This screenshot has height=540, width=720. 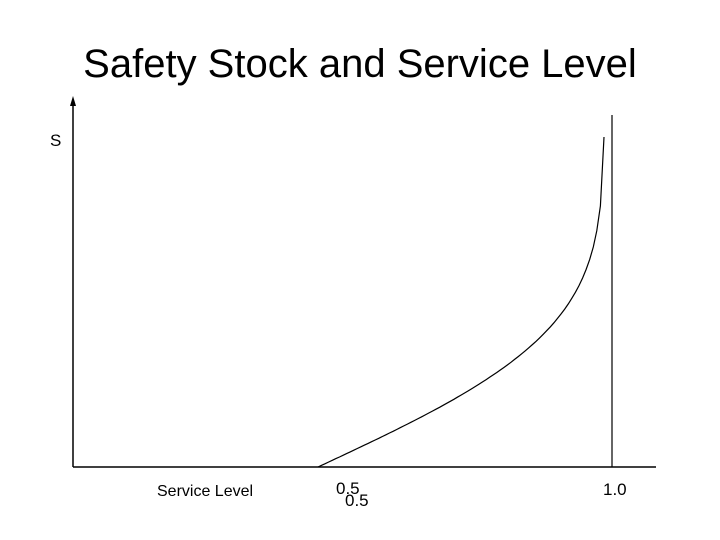 What do you see at coordinates (357, 500) in the screenshot?
I see `tick-label-0.5-b: 0.5` at bounding box center [357, 500].